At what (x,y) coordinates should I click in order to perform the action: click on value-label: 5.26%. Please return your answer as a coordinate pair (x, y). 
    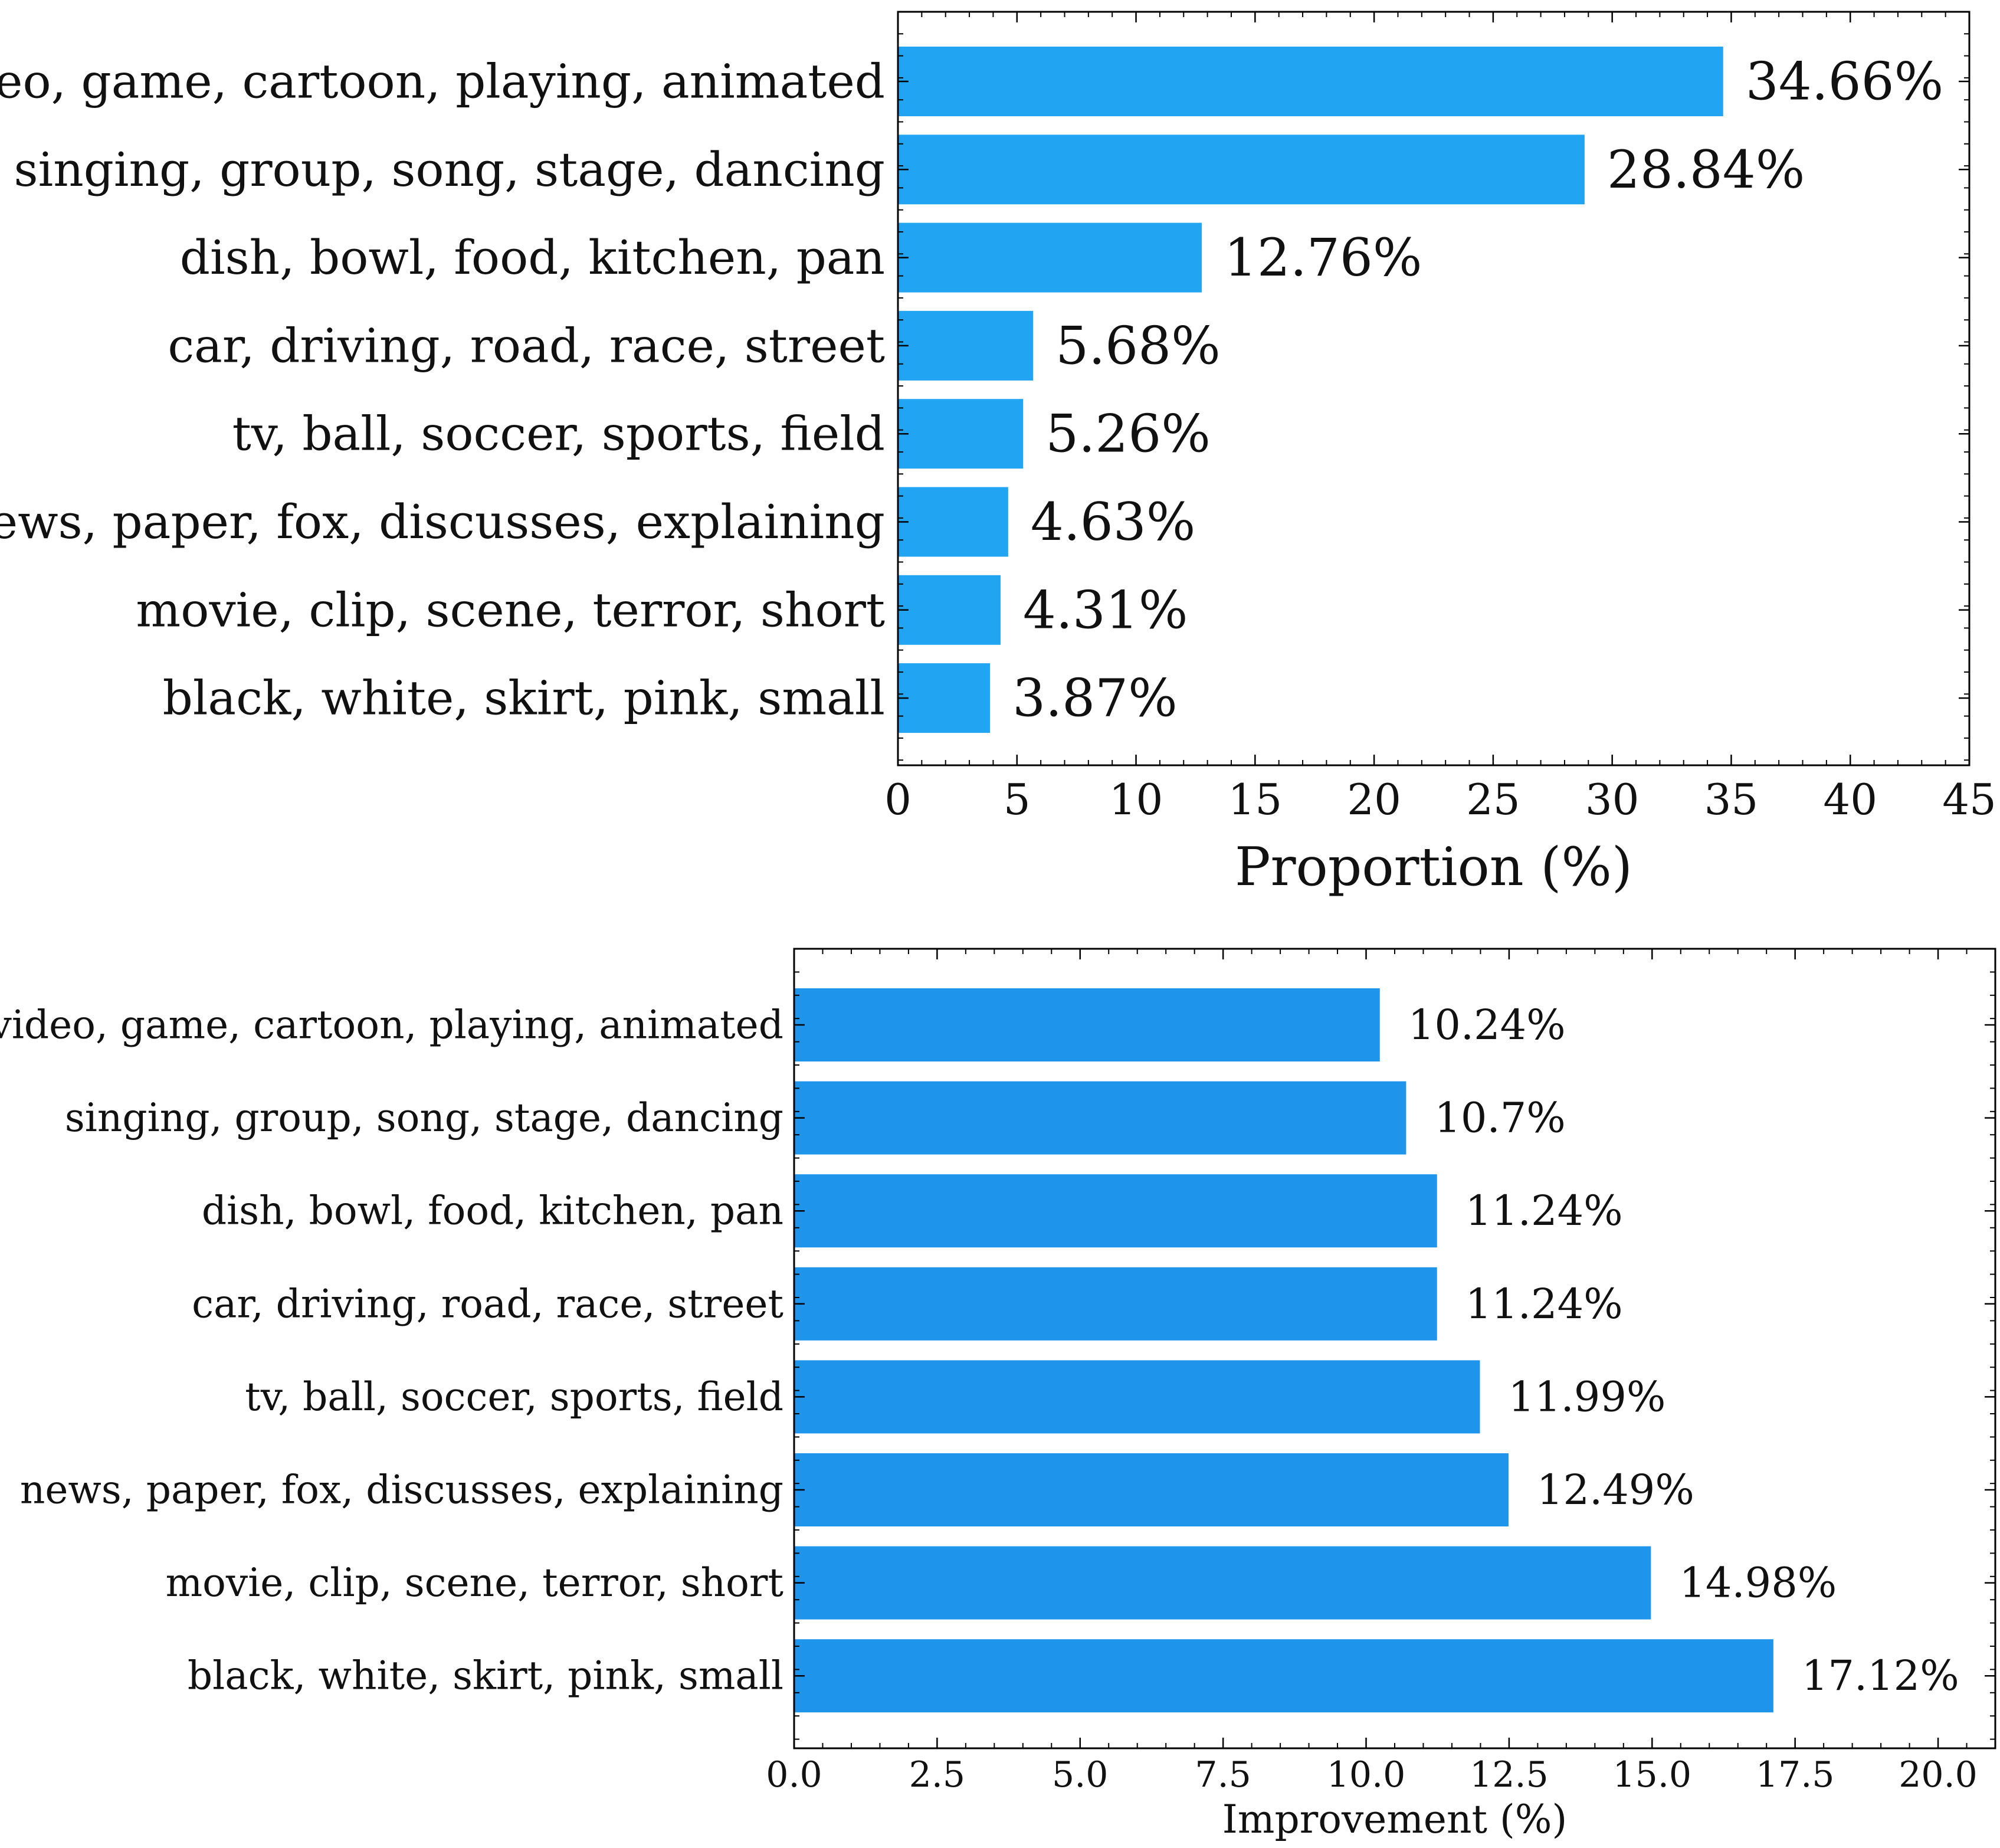
    Looking at the image, I should click on (1128, 434).